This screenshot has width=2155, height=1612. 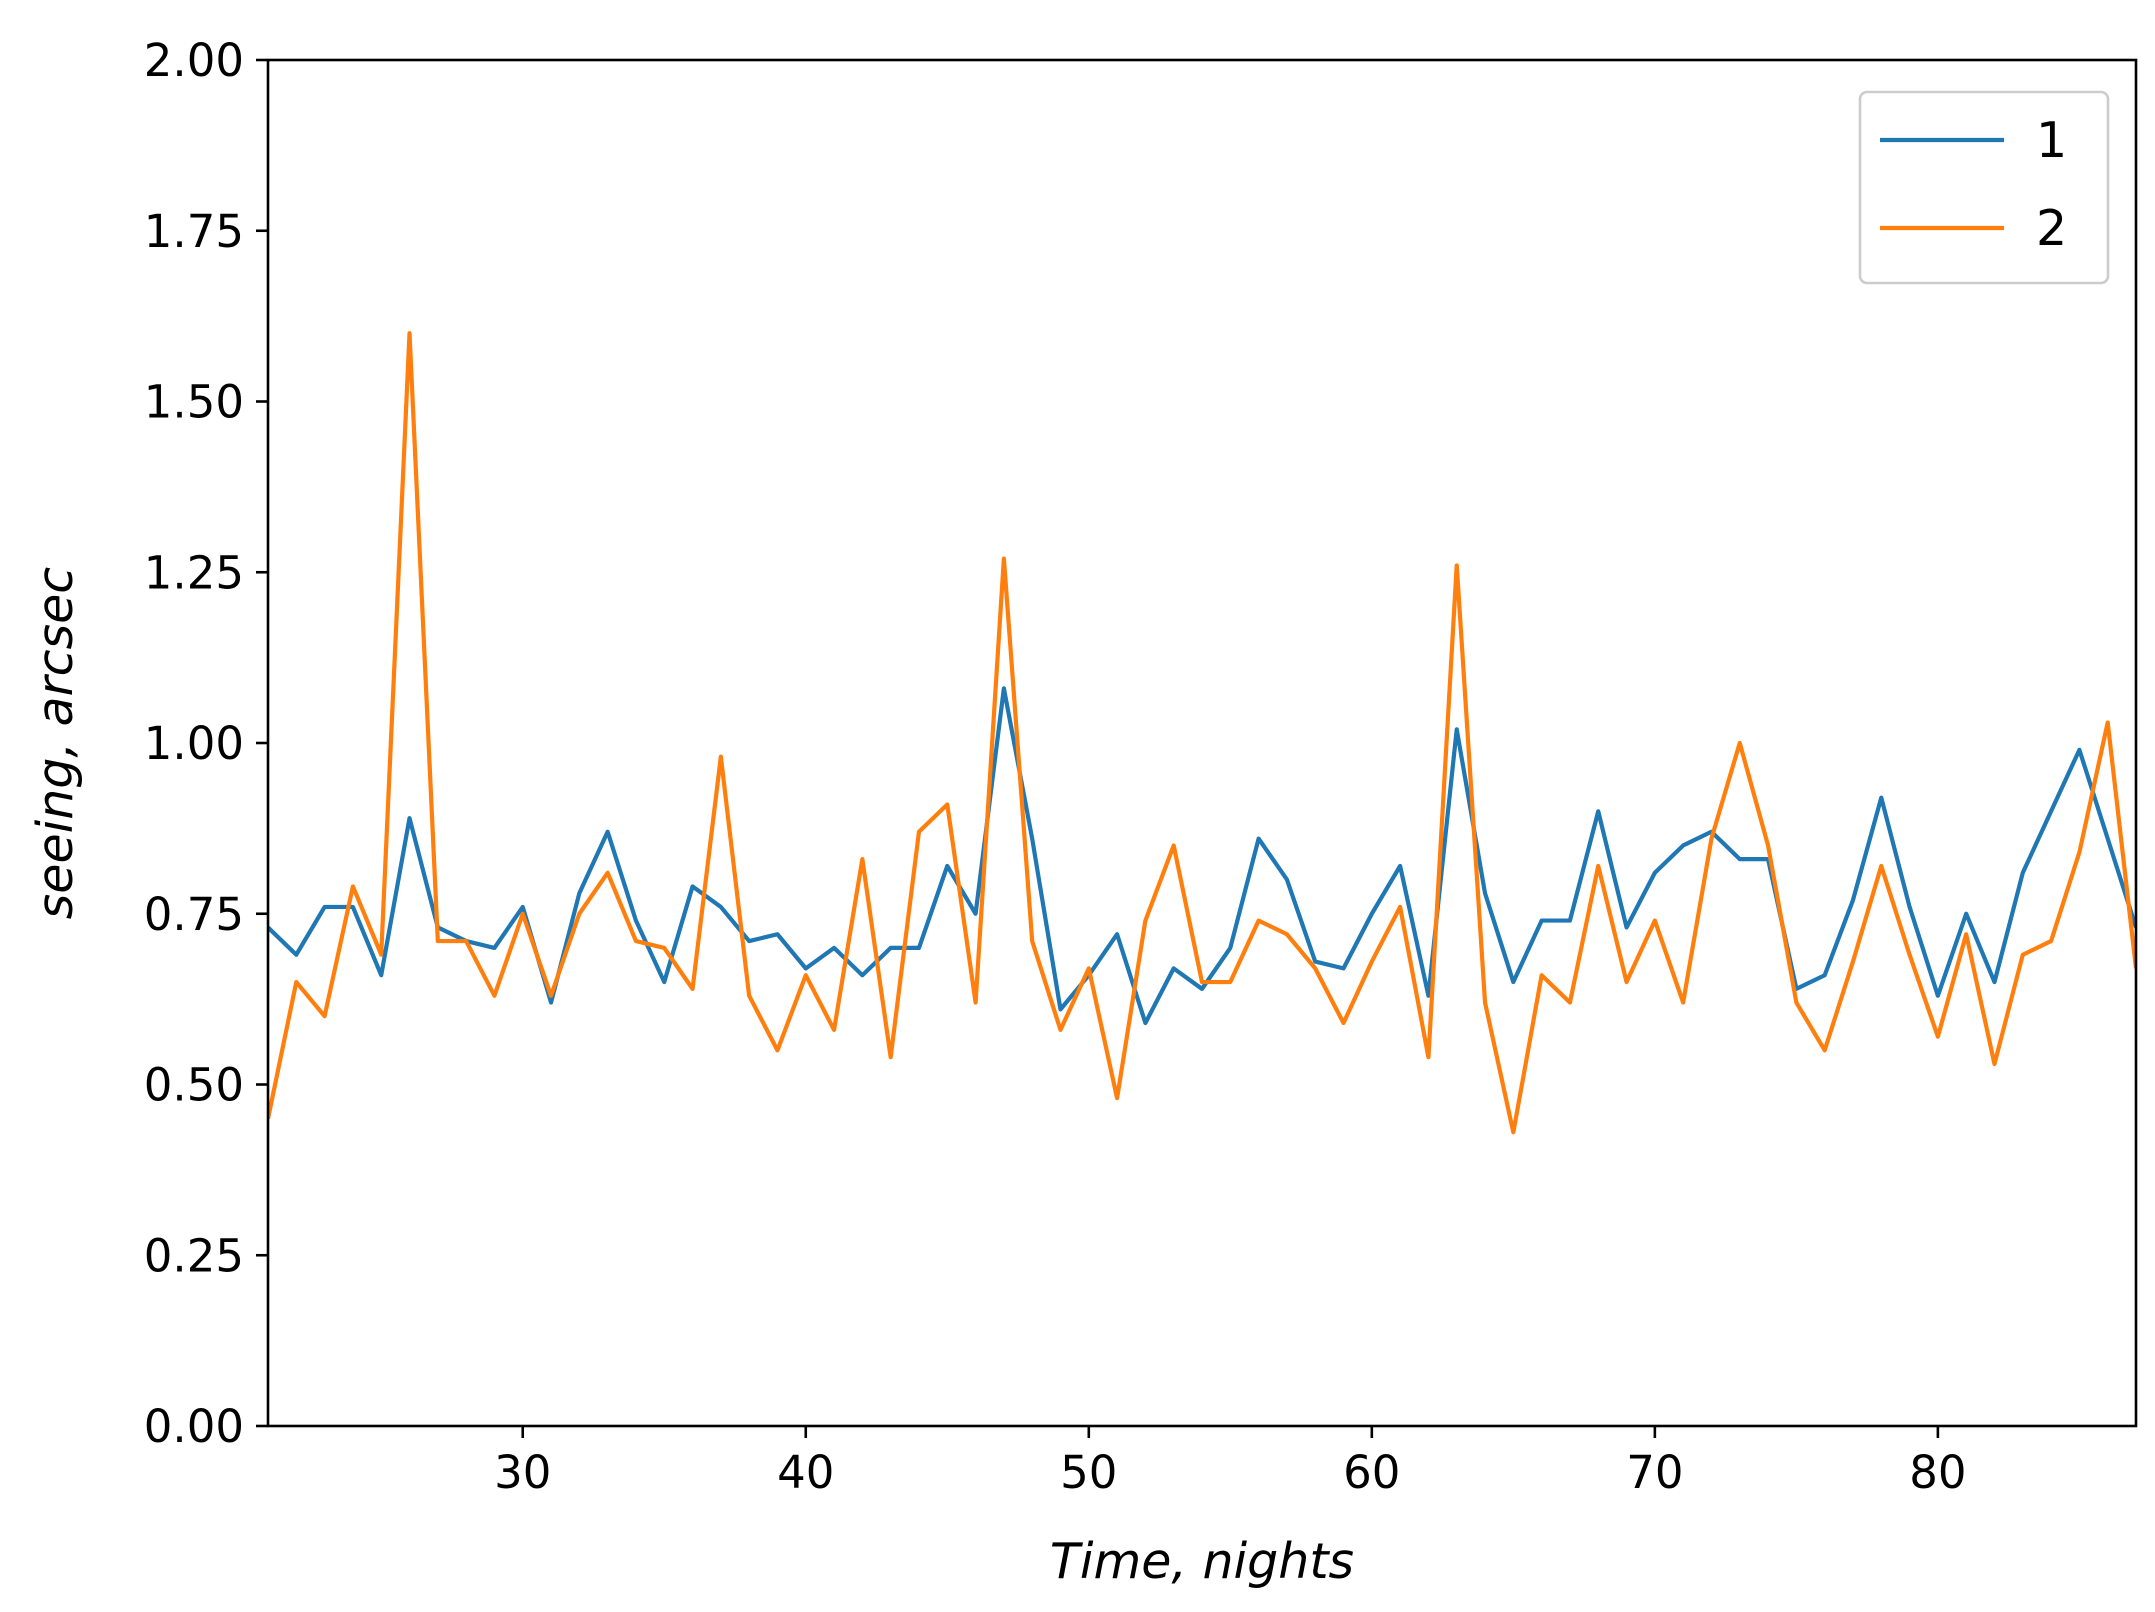 I want to click on x-axis-label: Time, nights, so click(x=1202, y=1561).